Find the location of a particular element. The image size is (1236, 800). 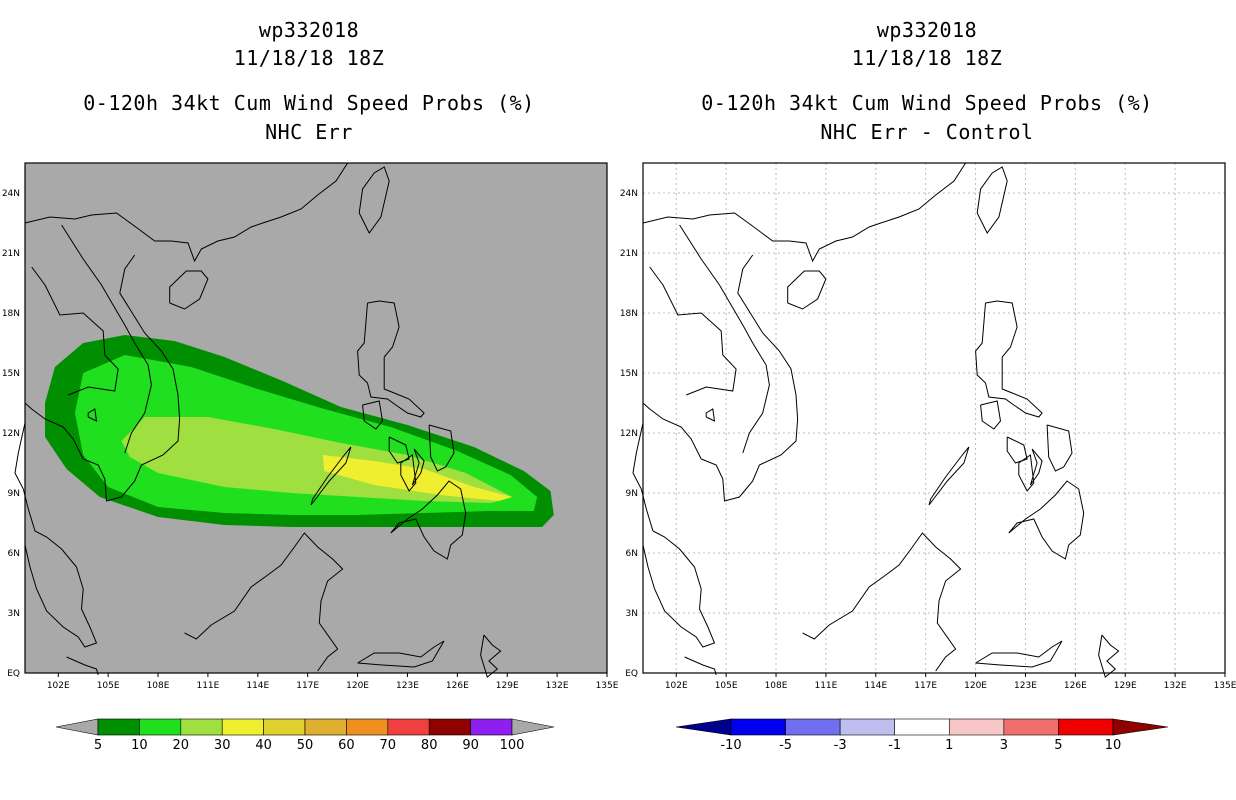

product-subtitle: NHC Err - Control is located at coordinates (927, 132).